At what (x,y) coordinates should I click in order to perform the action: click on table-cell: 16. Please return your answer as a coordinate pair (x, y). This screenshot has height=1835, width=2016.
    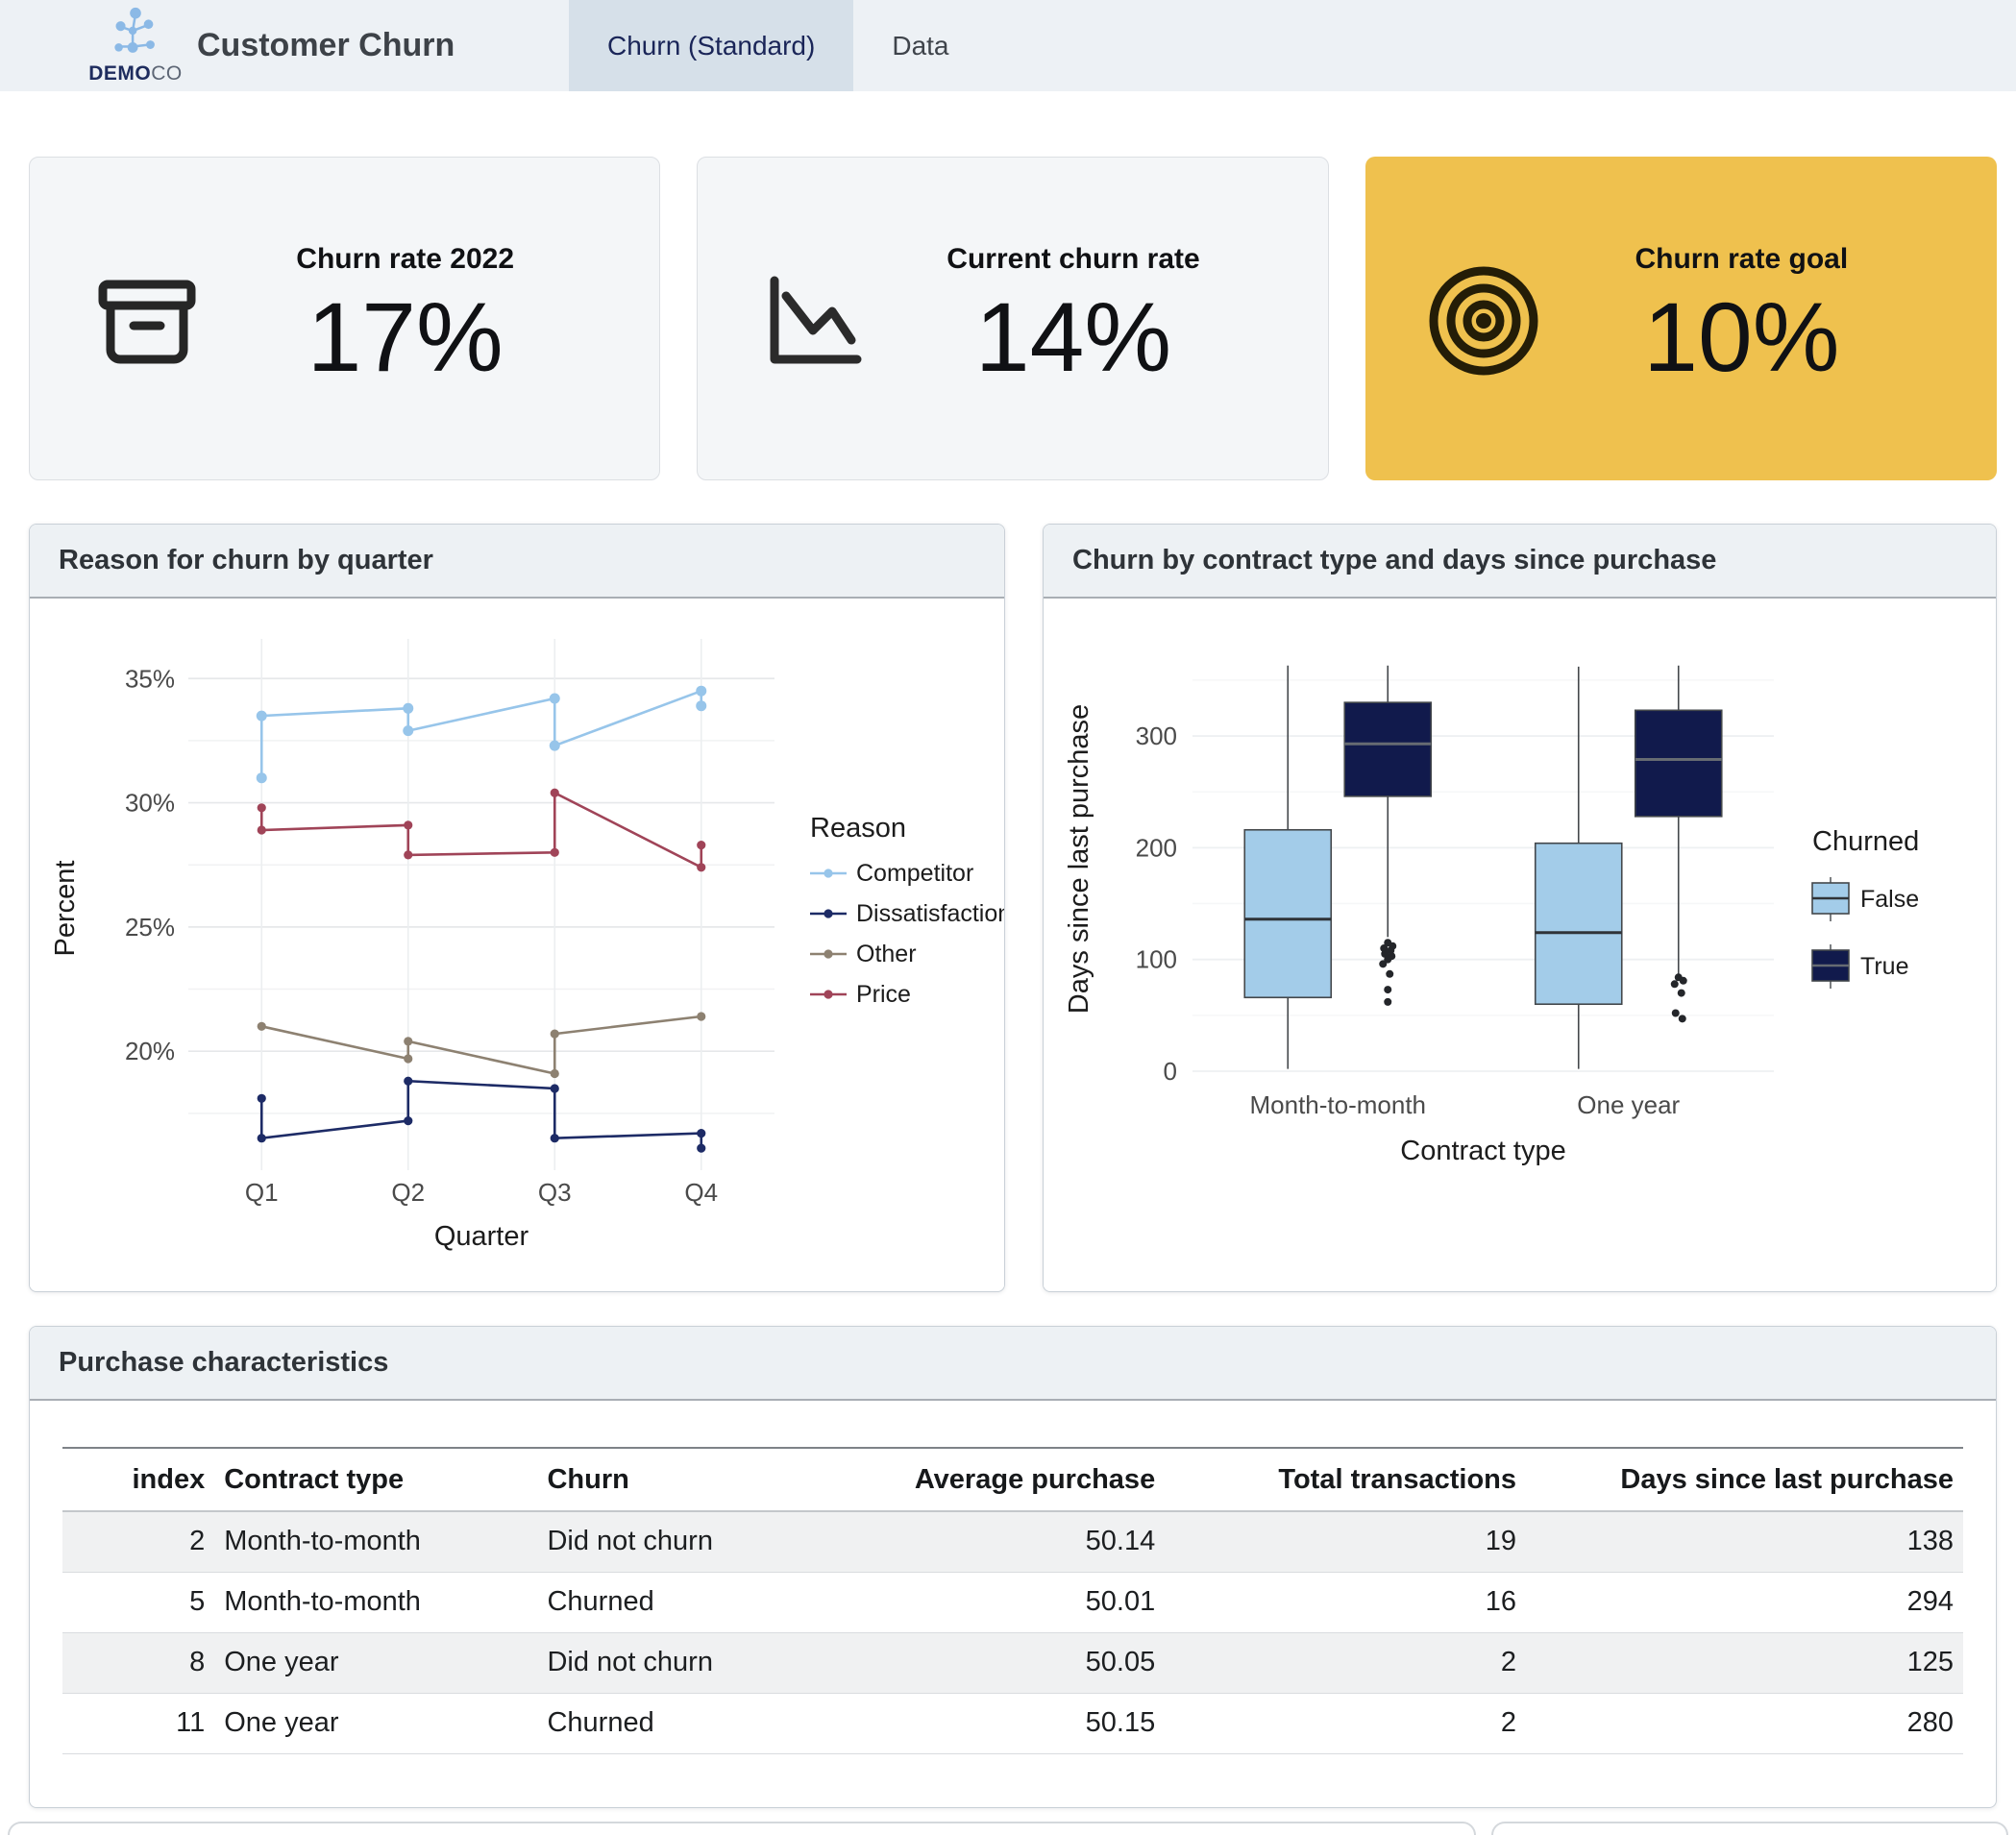
    Looking at the image, I should click on (1346, 1603).